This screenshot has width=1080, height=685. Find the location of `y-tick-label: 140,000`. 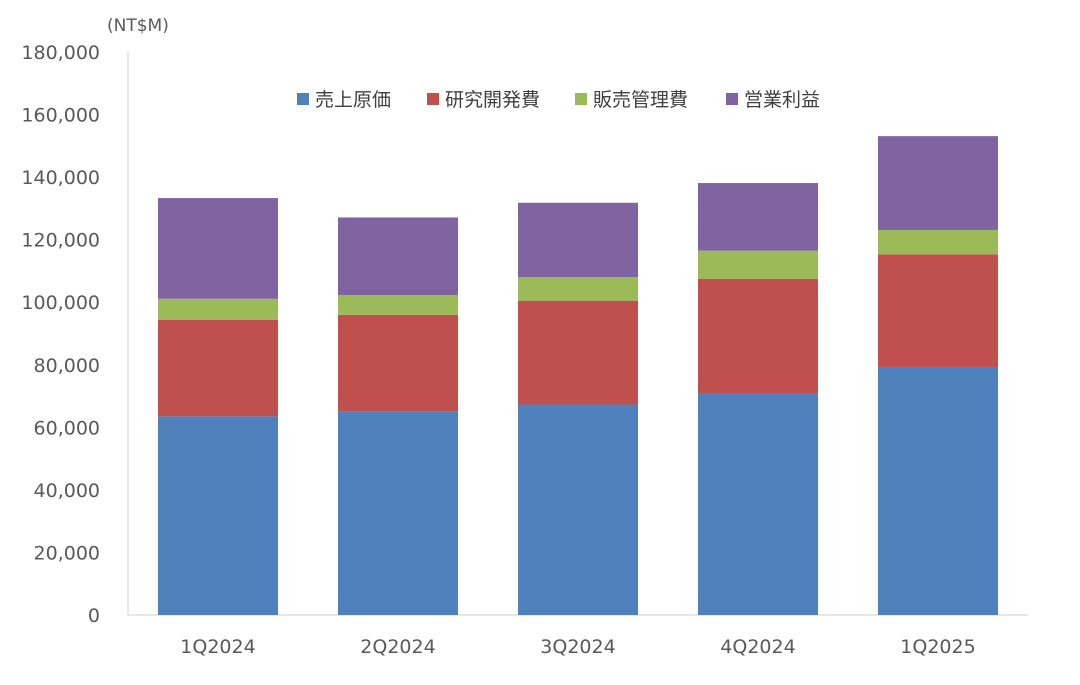

y-tick-label: 140,000 is located at coordinates (60, 178).